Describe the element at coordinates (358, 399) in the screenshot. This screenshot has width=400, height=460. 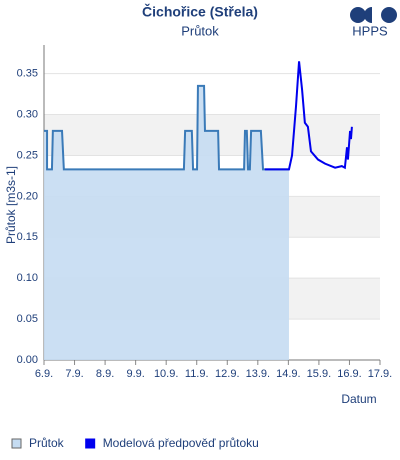
I see `x-axis-label: Datum` at that location.